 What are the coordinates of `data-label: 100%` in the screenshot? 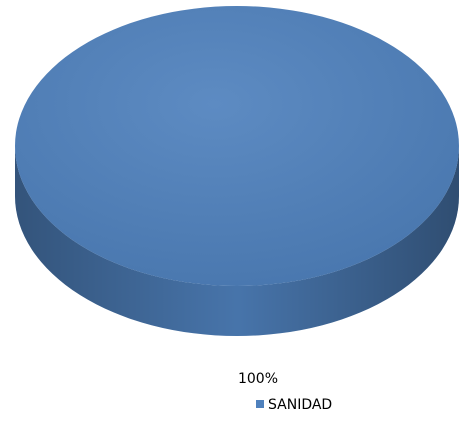 It's located at (258, 379).